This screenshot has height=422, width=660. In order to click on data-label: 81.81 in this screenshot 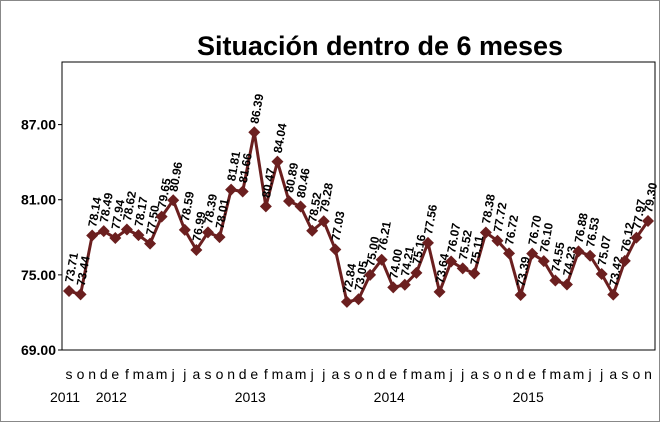, I will do `click(233, 166)`.